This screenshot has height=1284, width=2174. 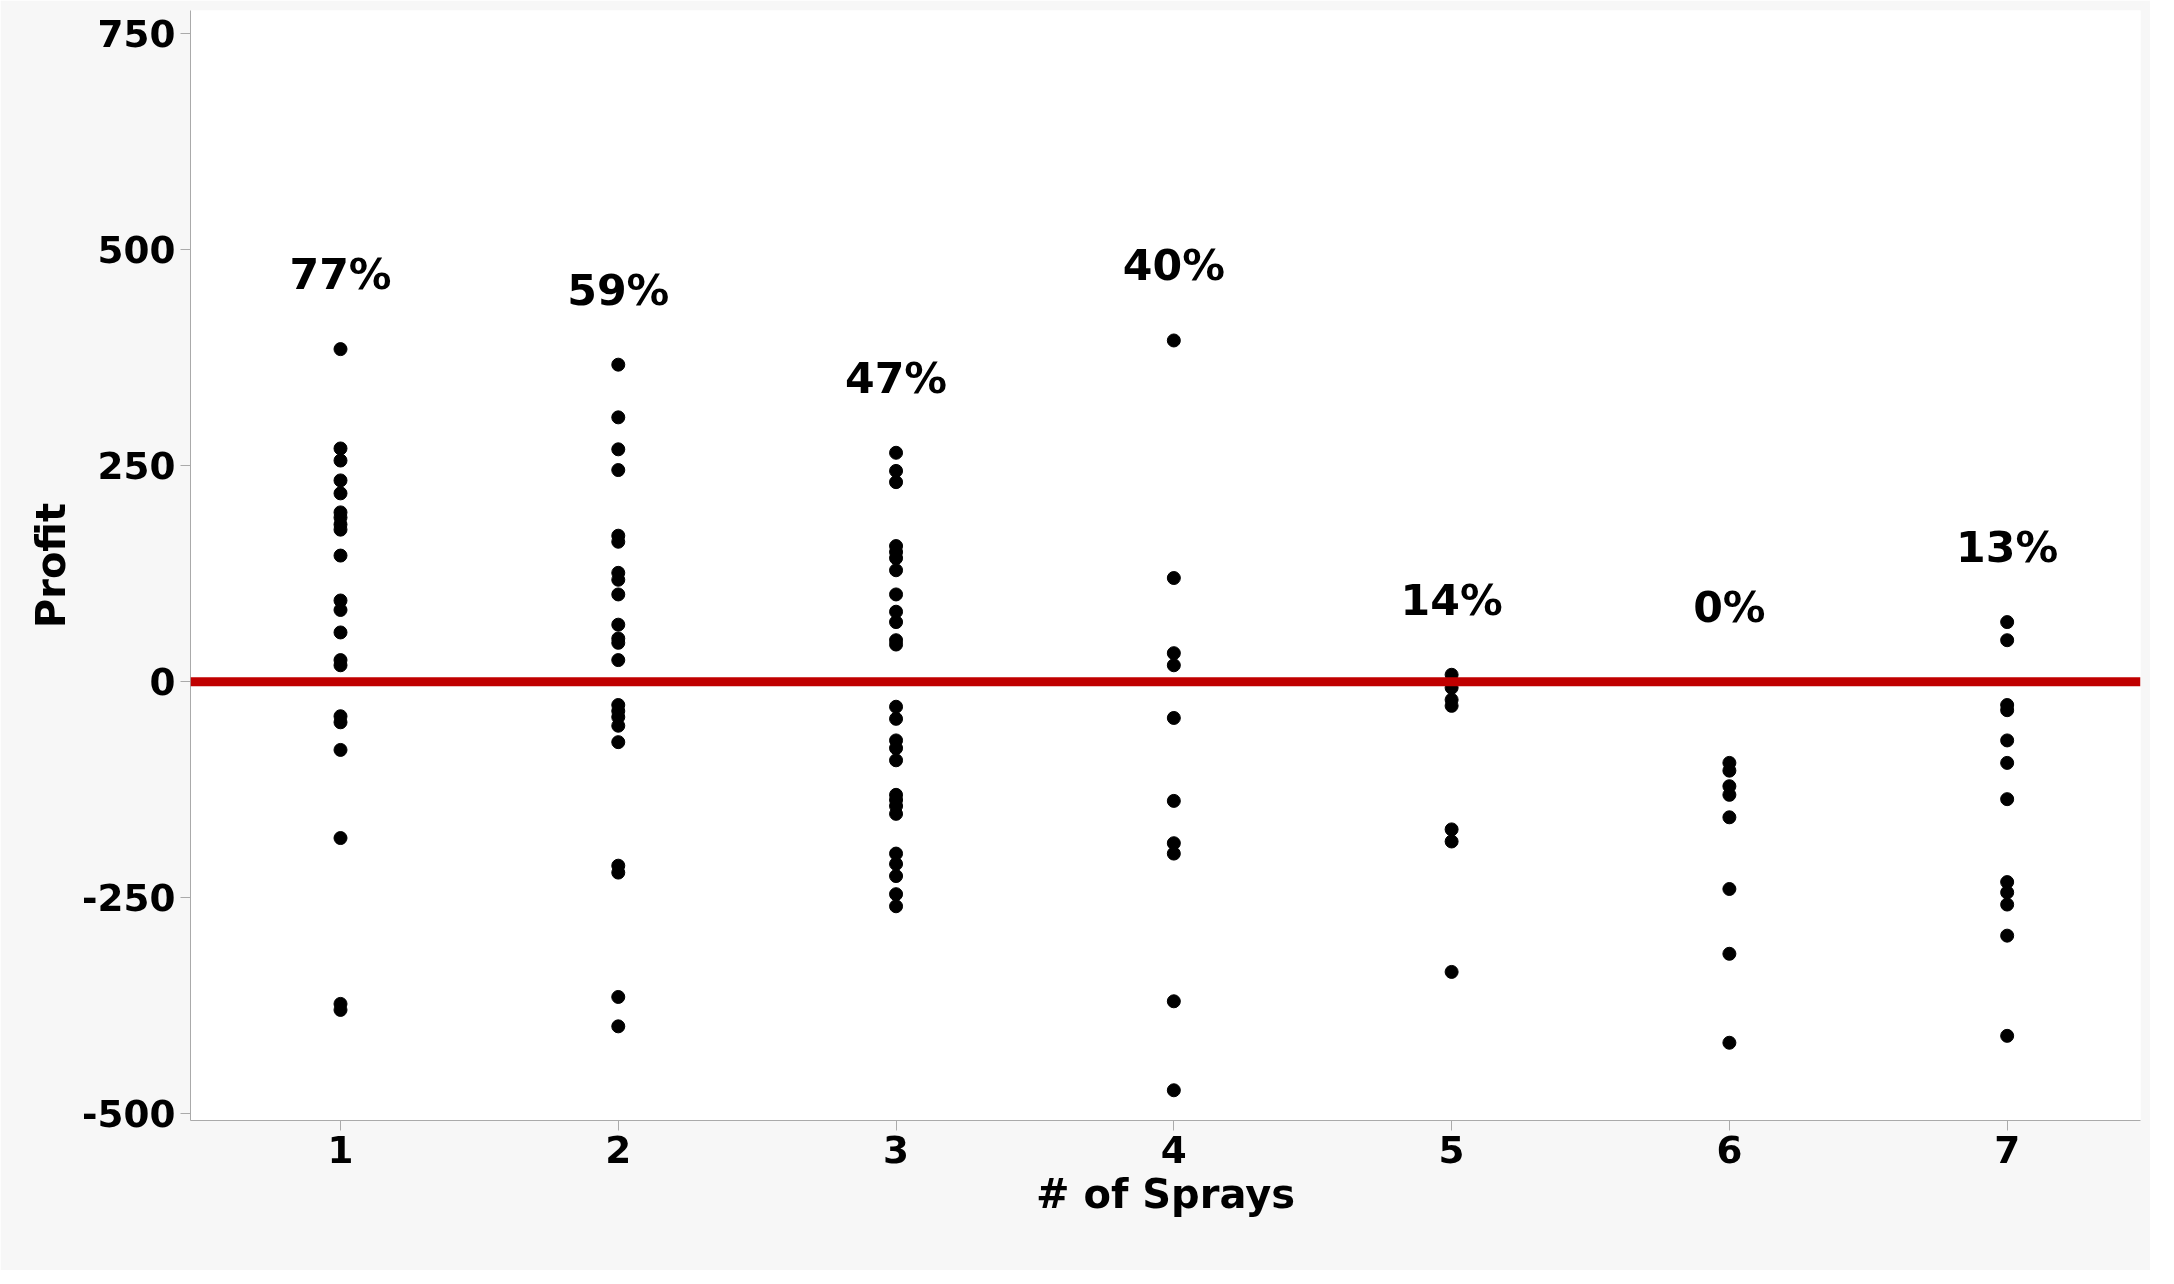 What do you see at coordinates (1451, 1149) in the screenshot?
I see `x-tick-label: 5` at bounding box center [1451, 1149].